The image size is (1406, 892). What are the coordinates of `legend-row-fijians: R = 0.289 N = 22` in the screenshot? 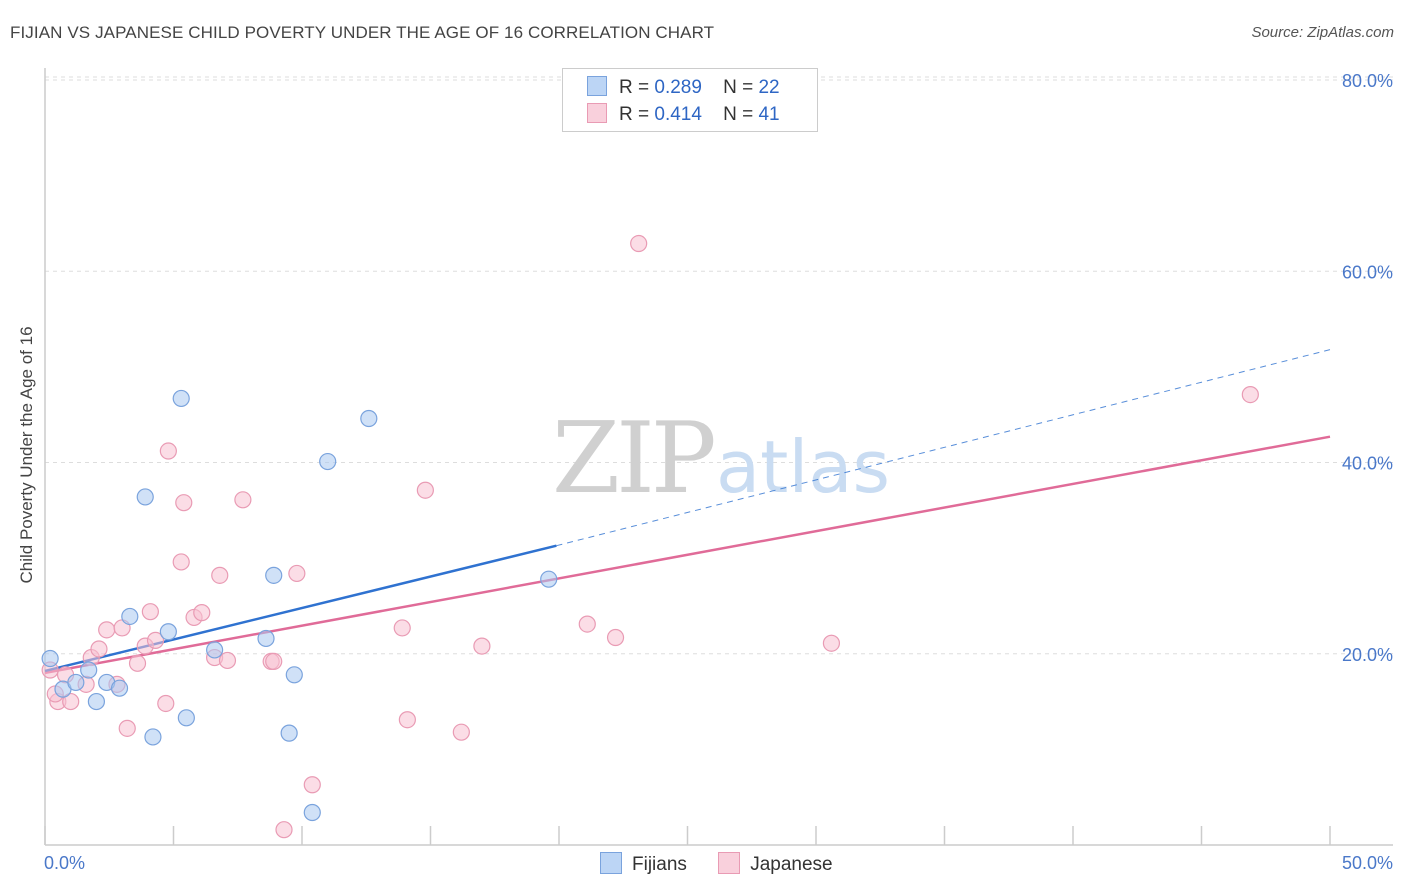 It's located at (683, 88).